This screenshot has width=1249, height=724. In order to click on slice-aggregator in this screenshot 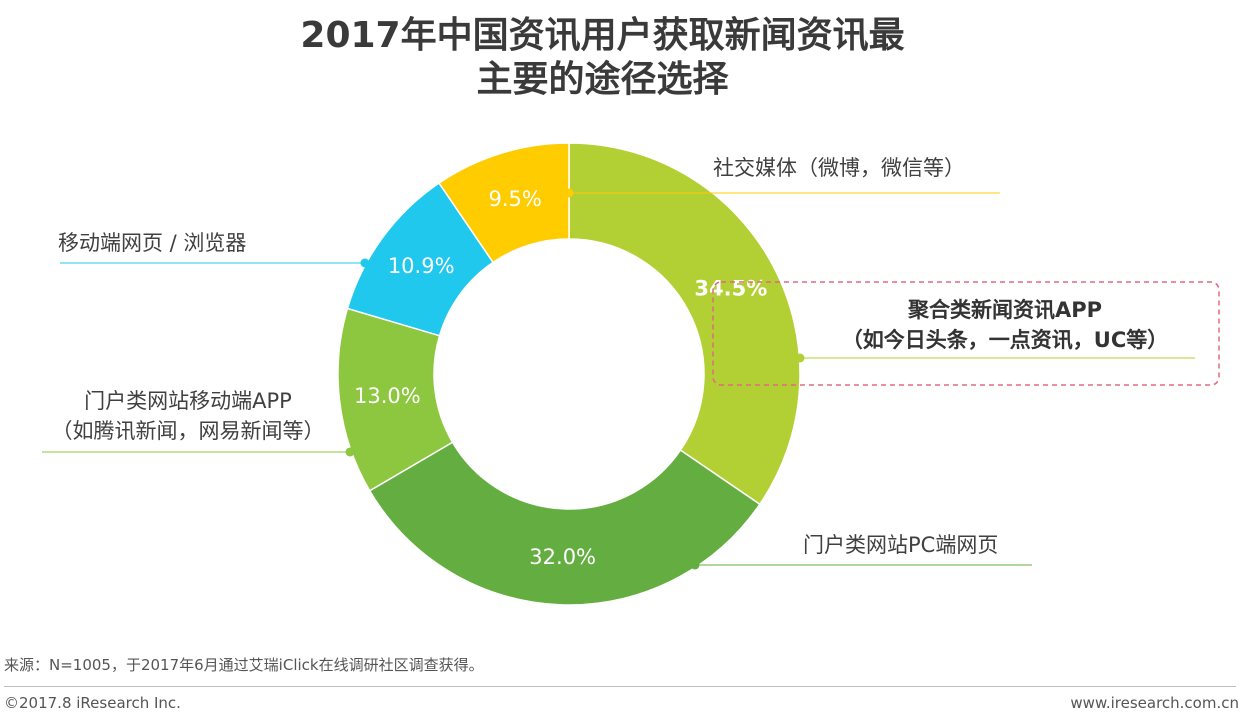, I will do `click(684, 324)`.